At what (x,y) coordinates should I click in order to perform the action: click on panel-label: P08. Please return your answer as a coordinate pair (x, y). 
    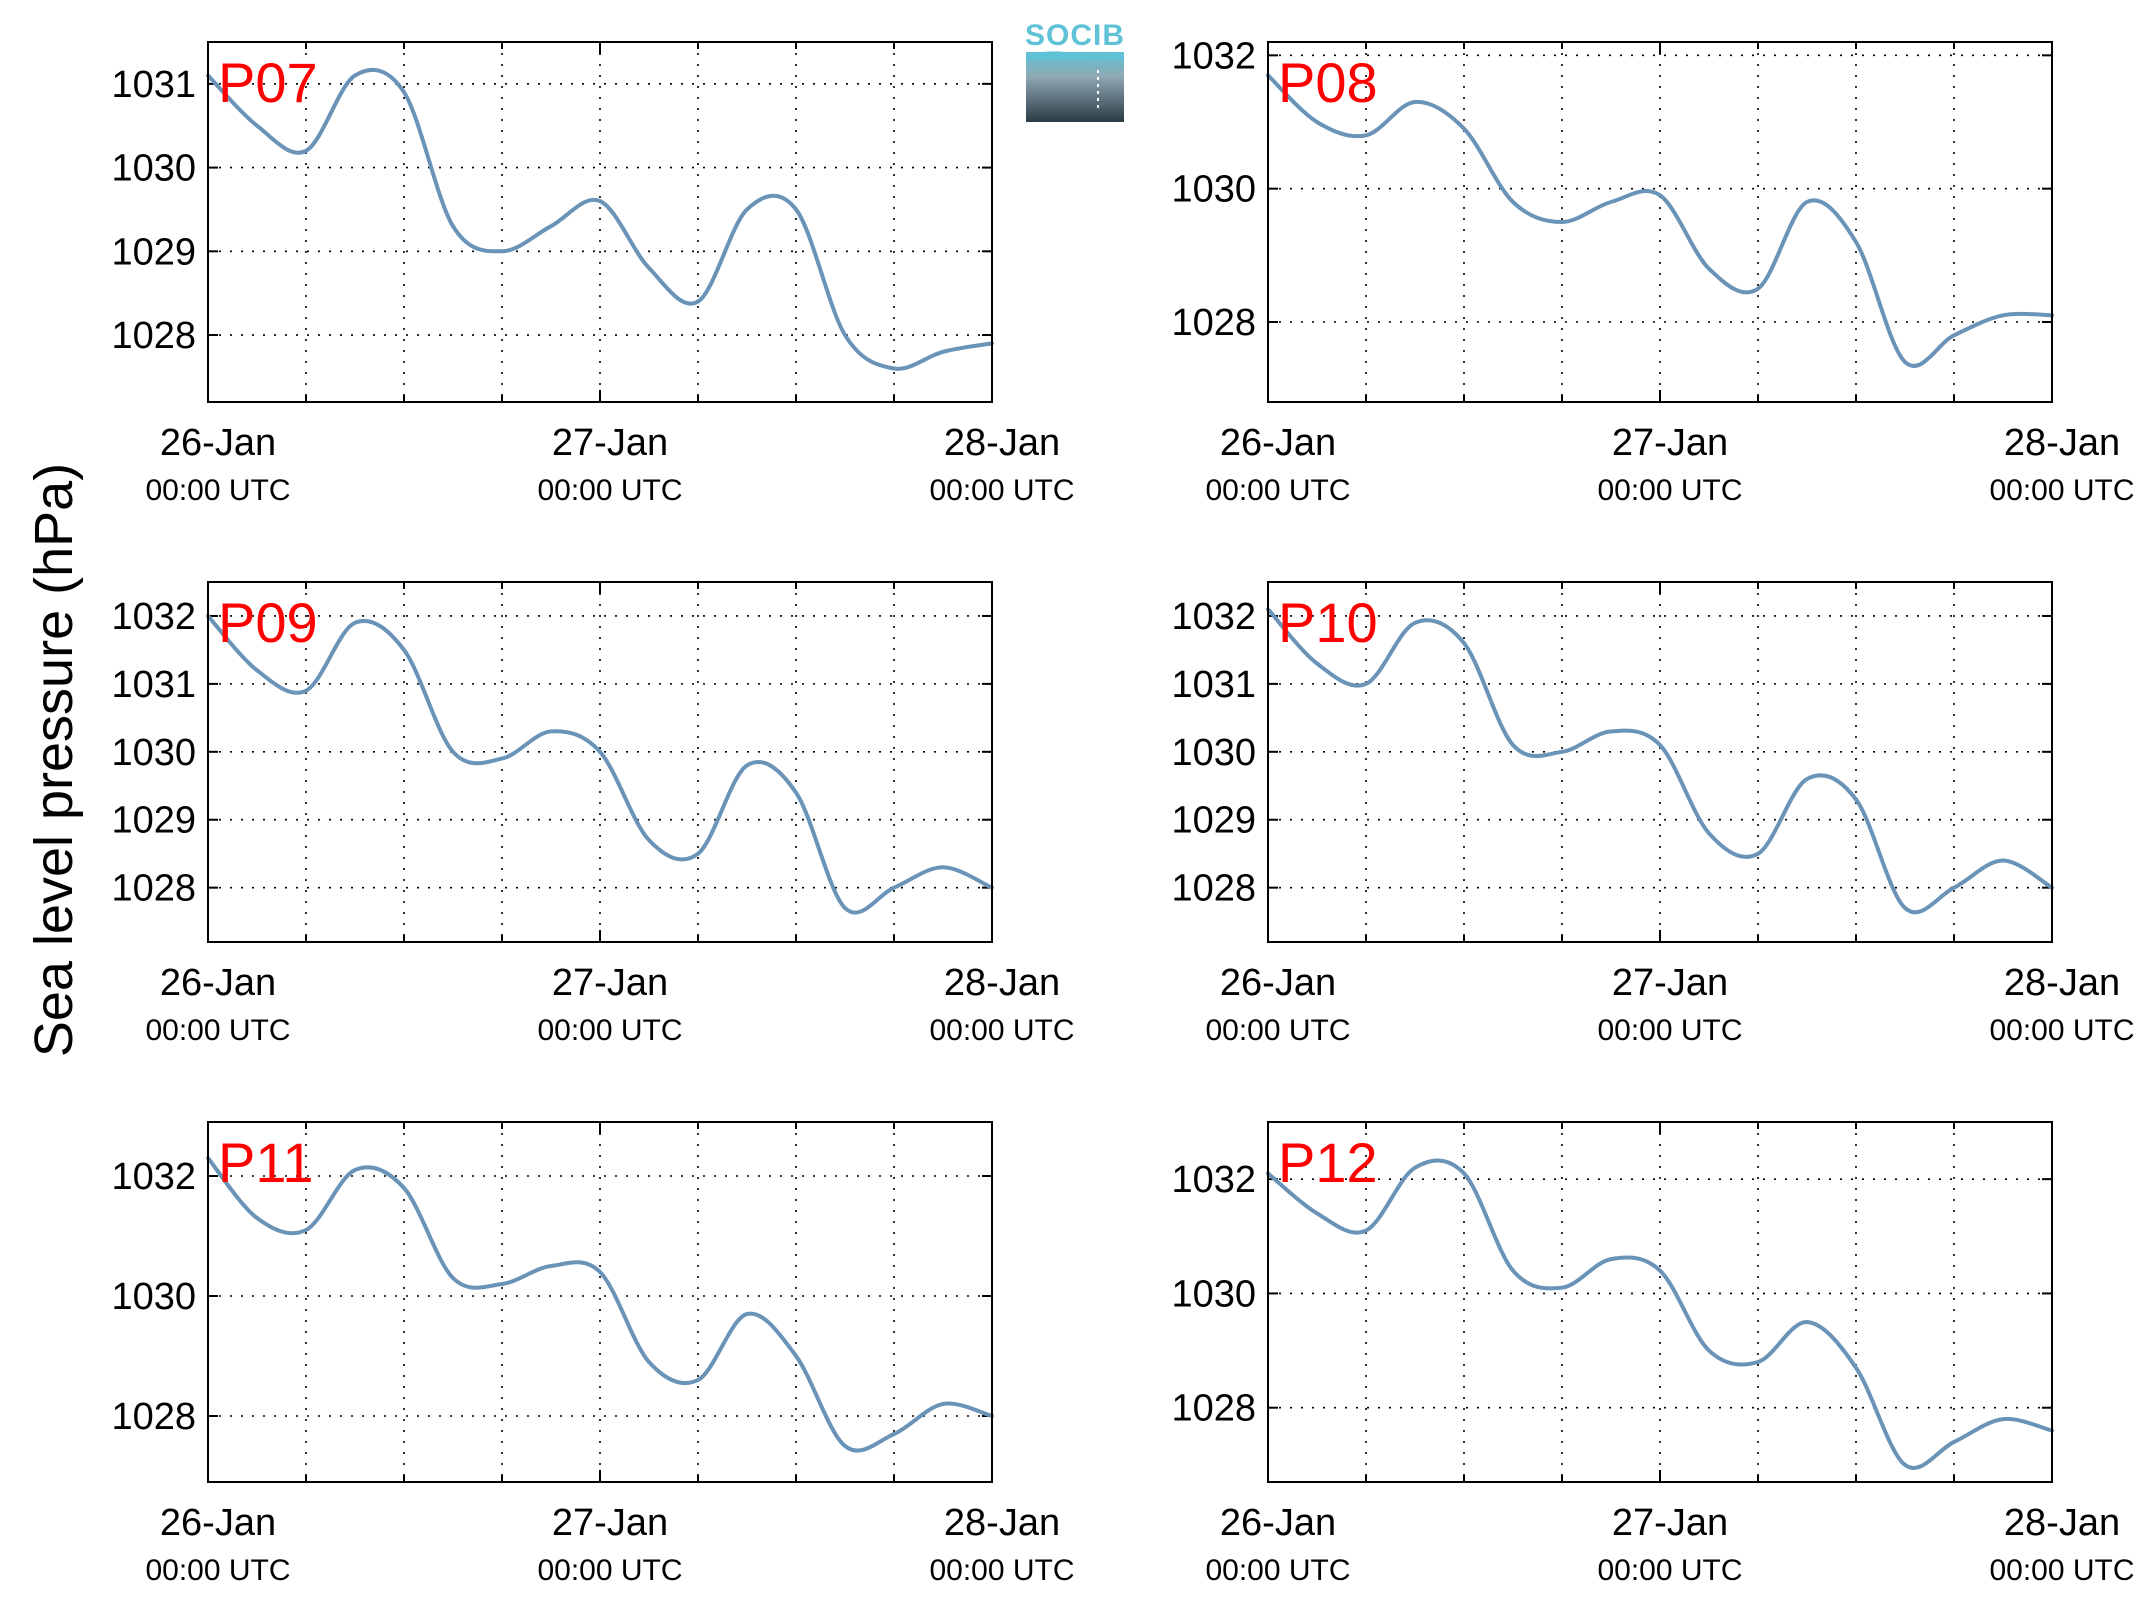
    Looking at the image, I should click on (1328, 82).